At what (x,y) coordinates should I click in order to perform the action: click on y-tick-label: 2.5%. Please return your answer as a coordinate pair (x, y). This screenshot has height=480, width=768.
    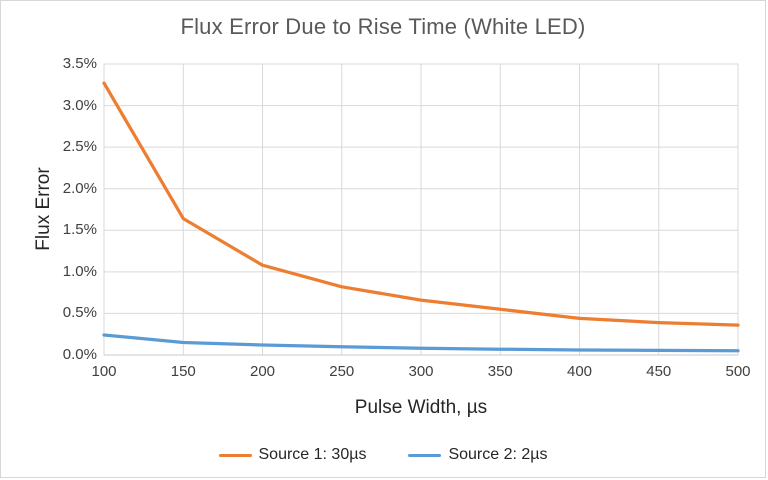
    Looking at the image, I should click on (79, 147).